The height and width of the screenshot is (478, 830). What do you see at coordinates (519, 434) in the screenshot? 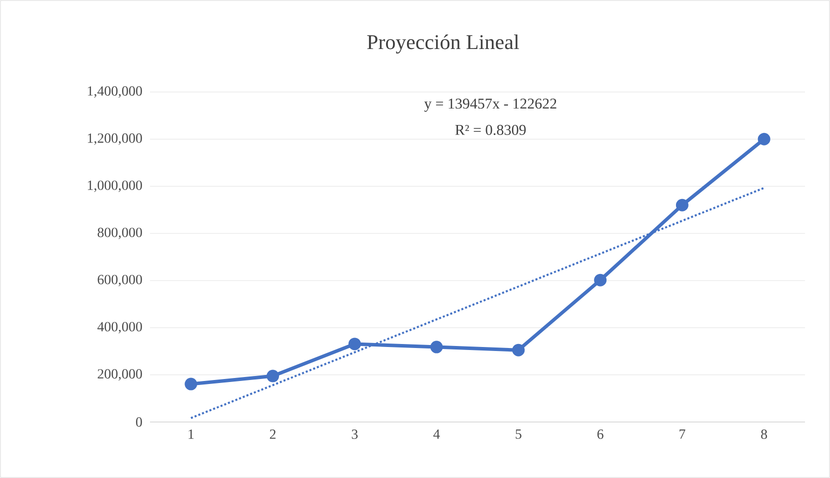
I see `x-tick-label: 5` at bounding box center [519, 434].